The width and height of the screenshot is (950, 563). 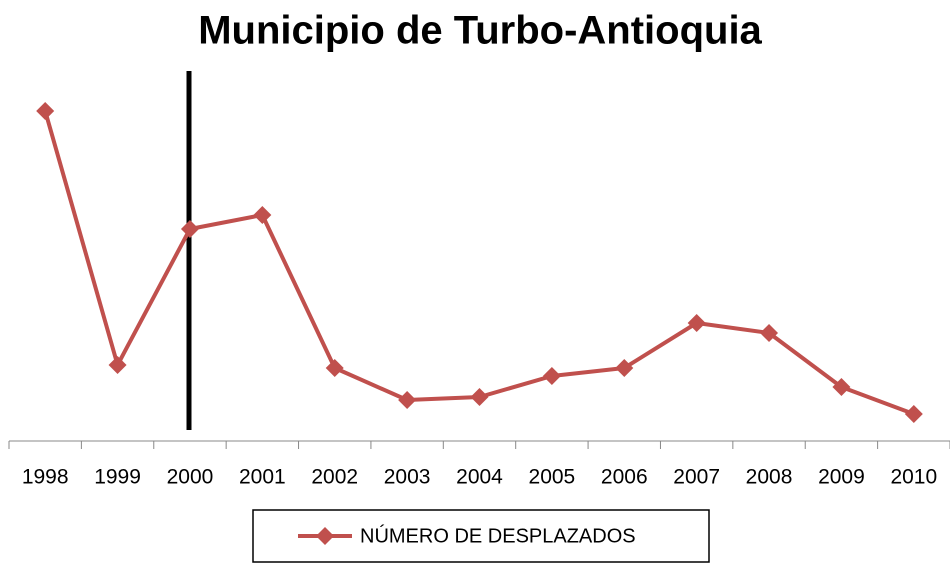 What do you see at coordinates (479, 477) in the screenshot?
I see `x-tick-label: 2004` at bounding box center [479, 477].